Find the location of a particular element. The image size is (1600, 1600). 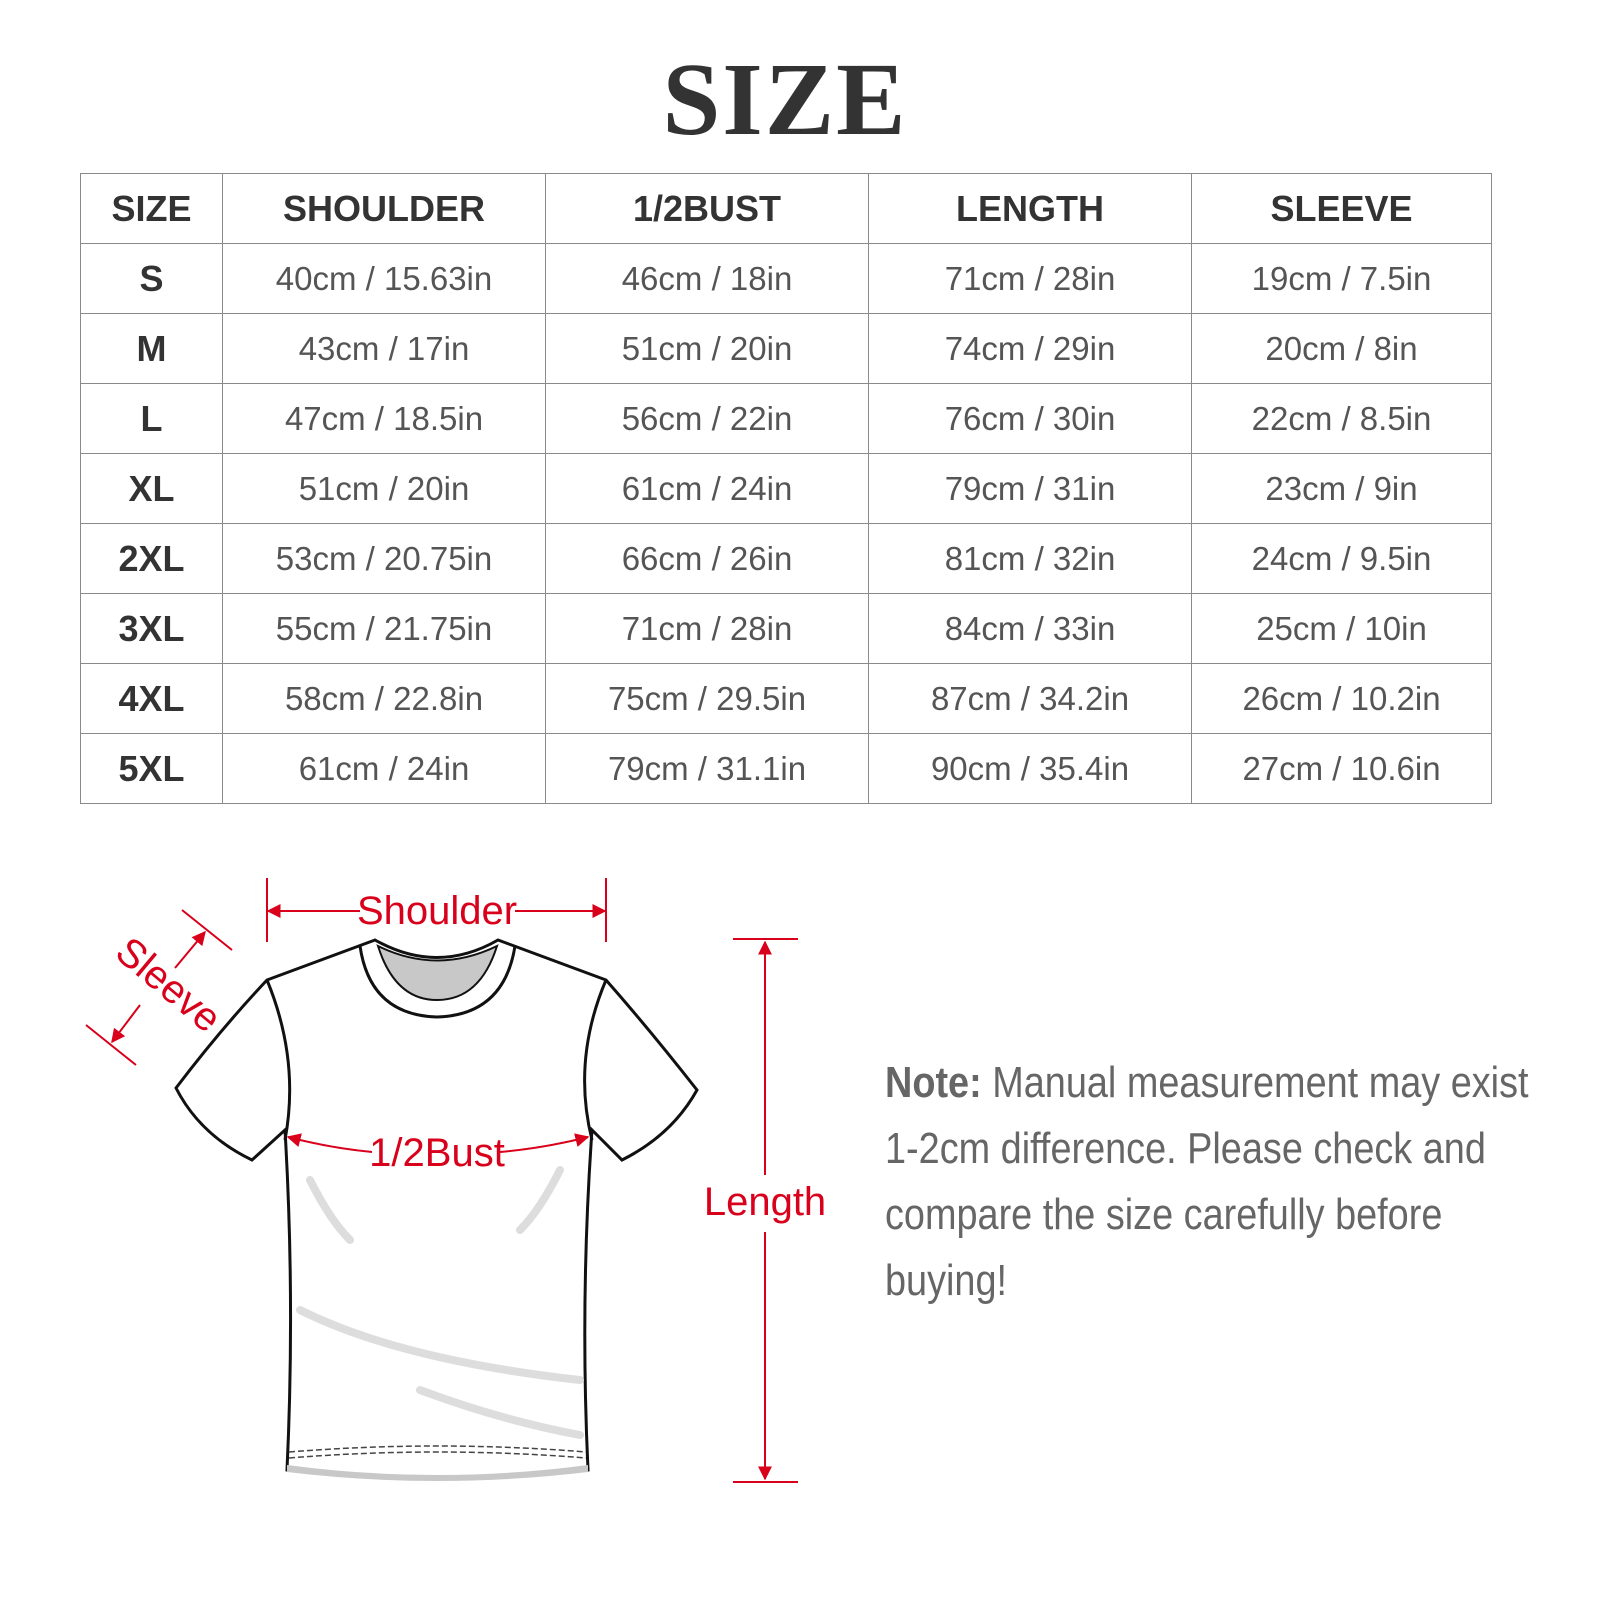

bust-measure: 1/2Bust is located at coordinates (438, 1153).